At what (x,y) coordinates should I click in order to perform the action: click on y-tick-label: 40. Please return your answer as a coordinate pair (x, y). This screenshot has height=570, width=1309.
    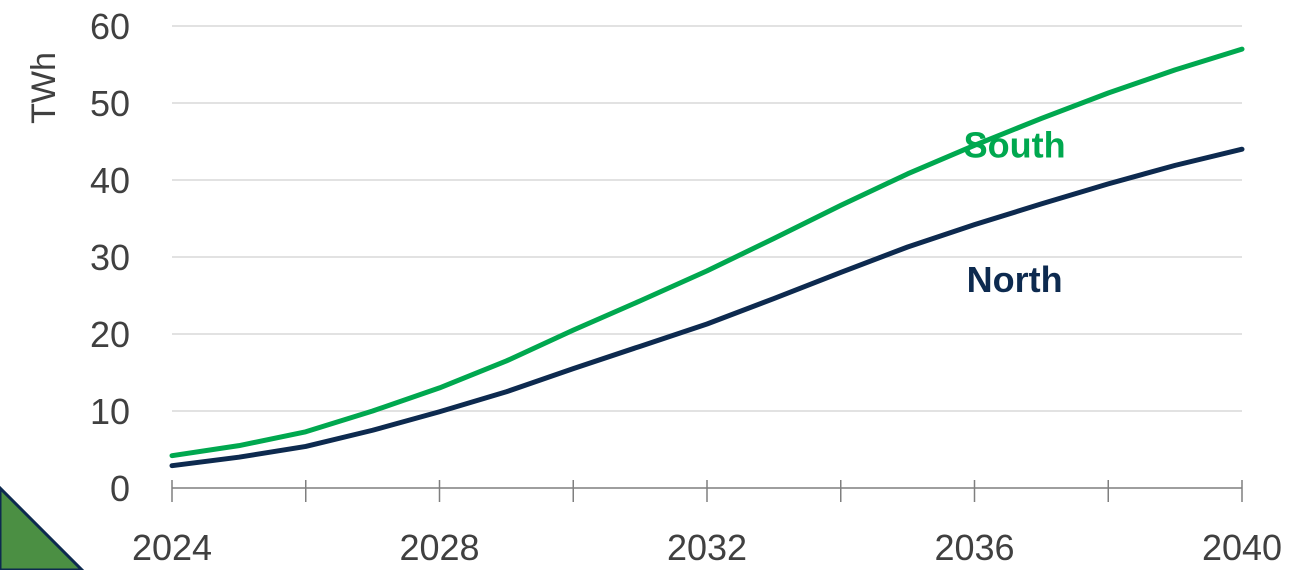
    Looking at the image, I should click on (110, 180).